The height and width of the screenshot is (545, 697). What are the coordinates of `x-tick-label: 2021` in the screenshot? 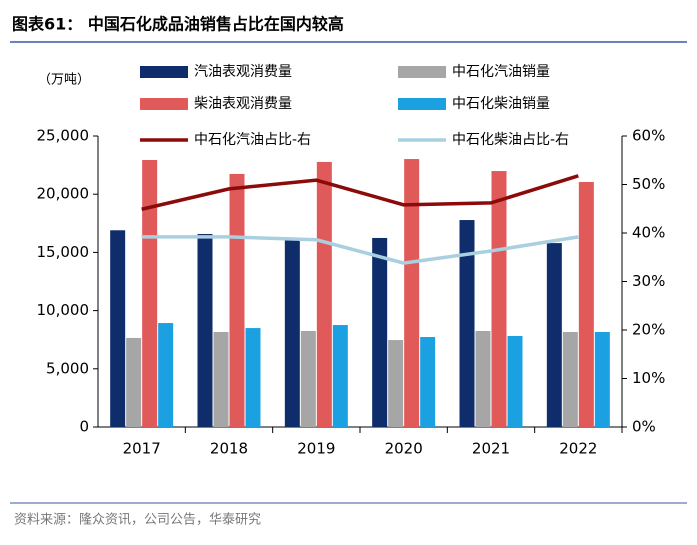 It's located at (491, 449).